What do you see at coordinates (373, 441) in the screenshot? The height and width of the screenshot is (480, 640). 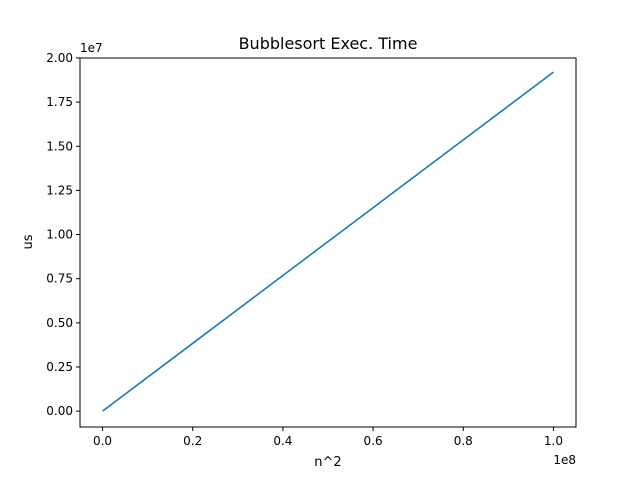 I see `x-tick-label: 0.6` at bounding box center [373, 441].